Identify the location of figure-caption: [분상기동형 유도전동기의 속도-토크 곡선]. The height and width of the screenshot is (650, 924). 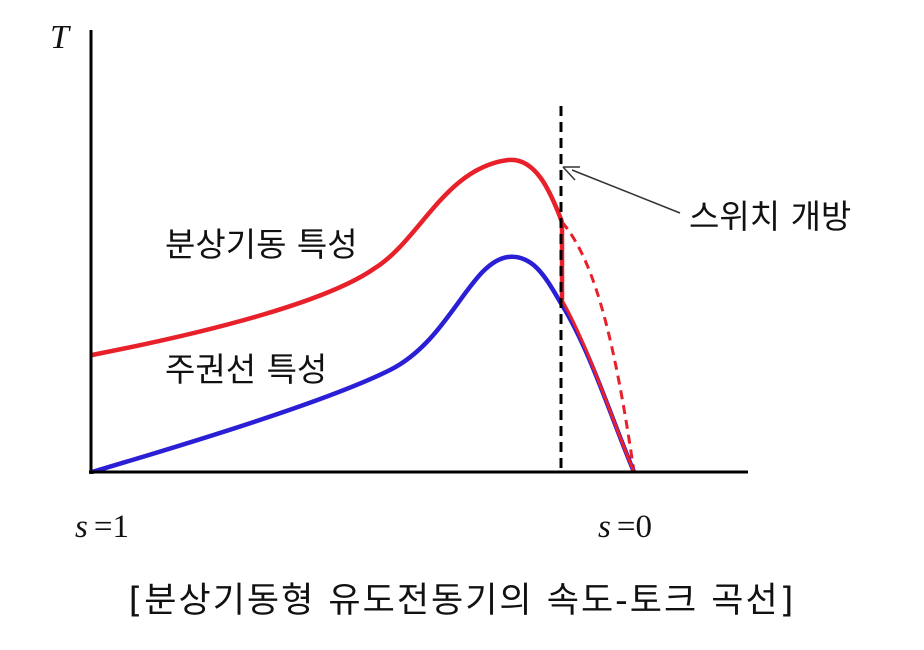
(462, 601).